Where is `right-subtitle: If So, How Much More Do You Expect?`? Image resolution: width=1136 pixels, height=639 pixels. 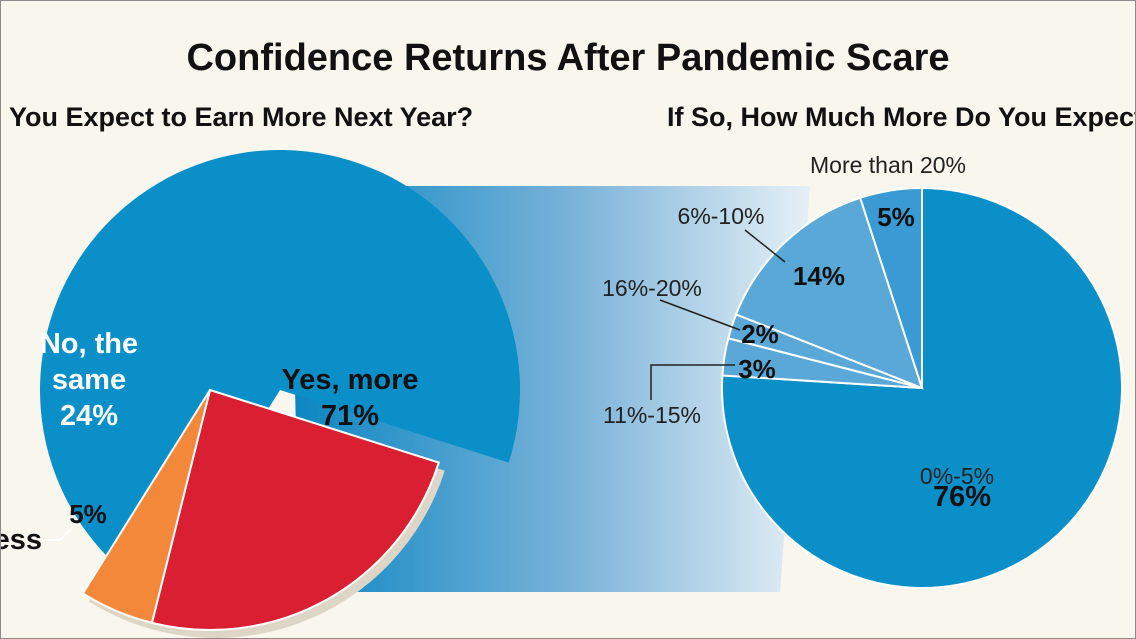
right-subtitle: If So, How Much More Do You Expect? is located at coordinates (901, 117).